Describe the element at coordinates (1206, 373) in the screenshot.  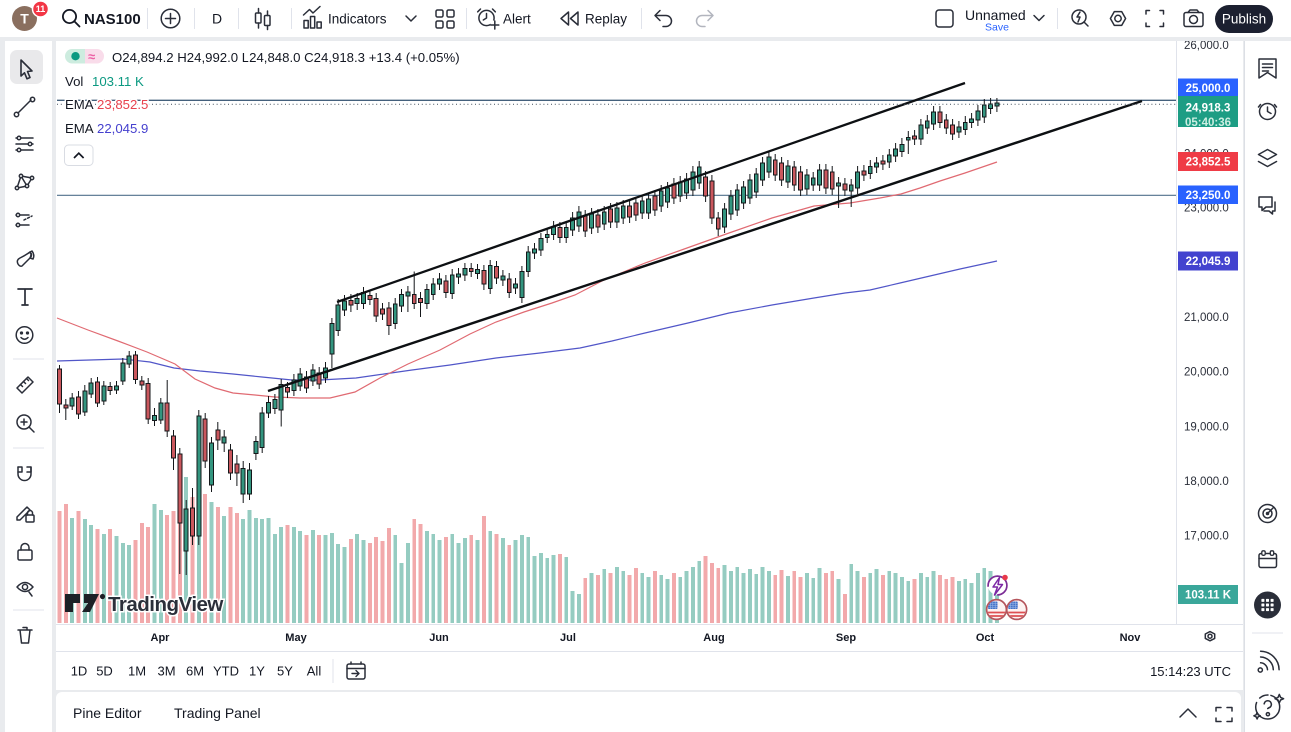
I see `svg-text: 20,000.0` at that location.